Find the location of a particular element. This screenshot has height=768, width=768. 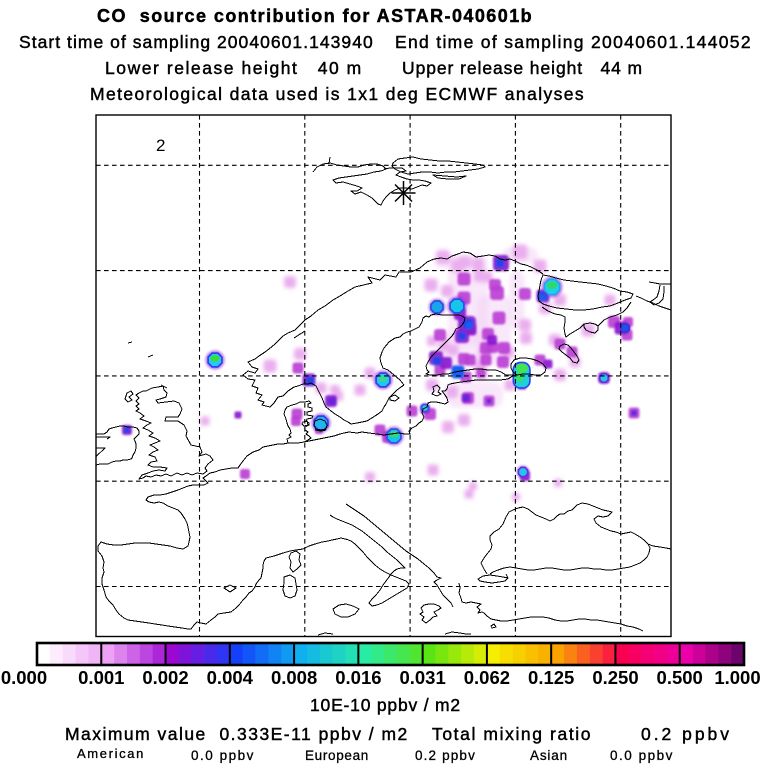

svg-text: 0.031 is located at coordinates (422, 677).